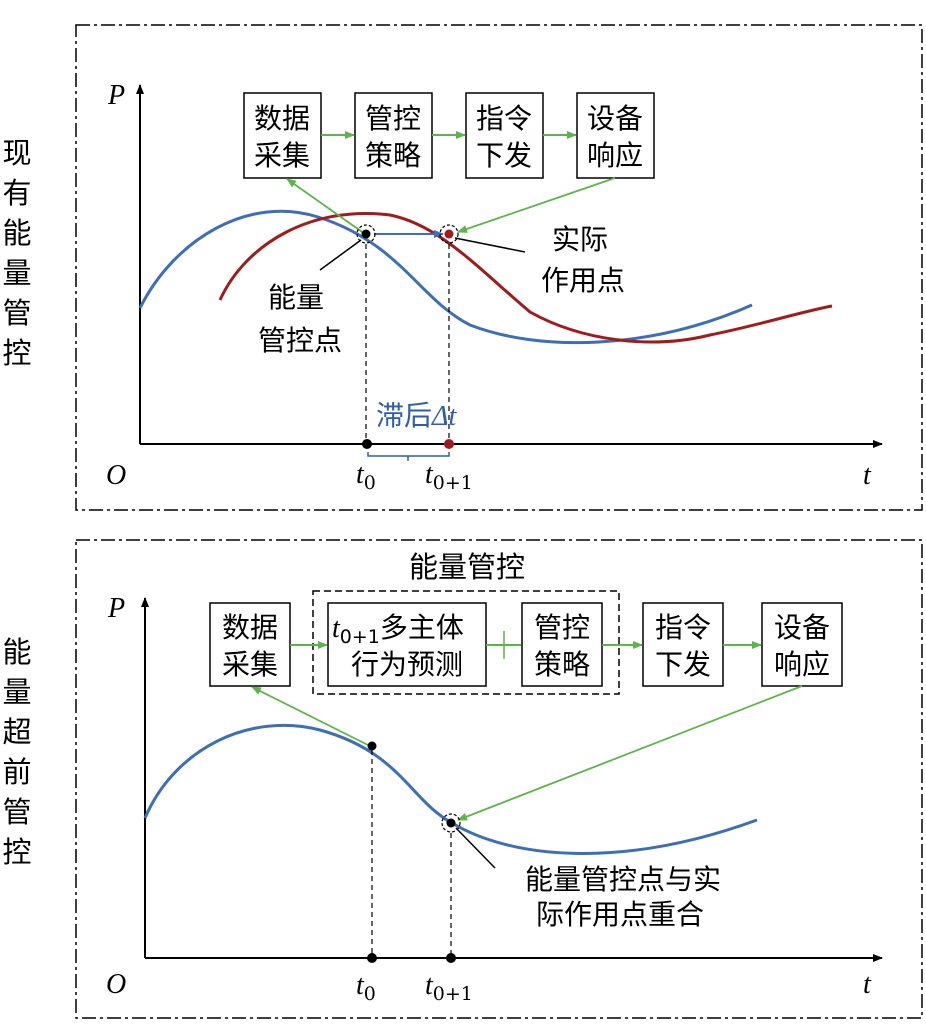 This screenshot has width=926, height=1024. I want to click on actual-point-leader, so click(490, 245).